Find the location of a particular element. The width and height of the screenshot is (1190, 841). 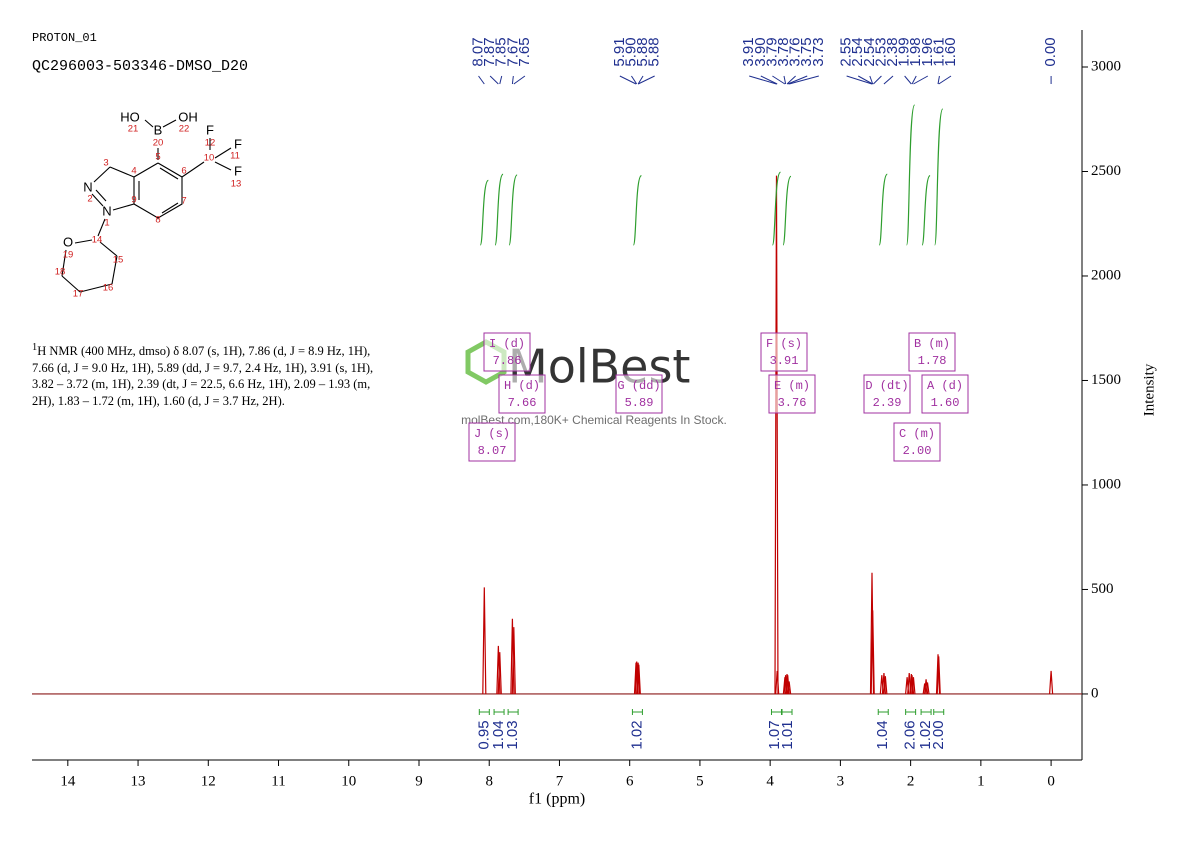

multiplet-shift: 8.07 is located at coordinates (492, 451).